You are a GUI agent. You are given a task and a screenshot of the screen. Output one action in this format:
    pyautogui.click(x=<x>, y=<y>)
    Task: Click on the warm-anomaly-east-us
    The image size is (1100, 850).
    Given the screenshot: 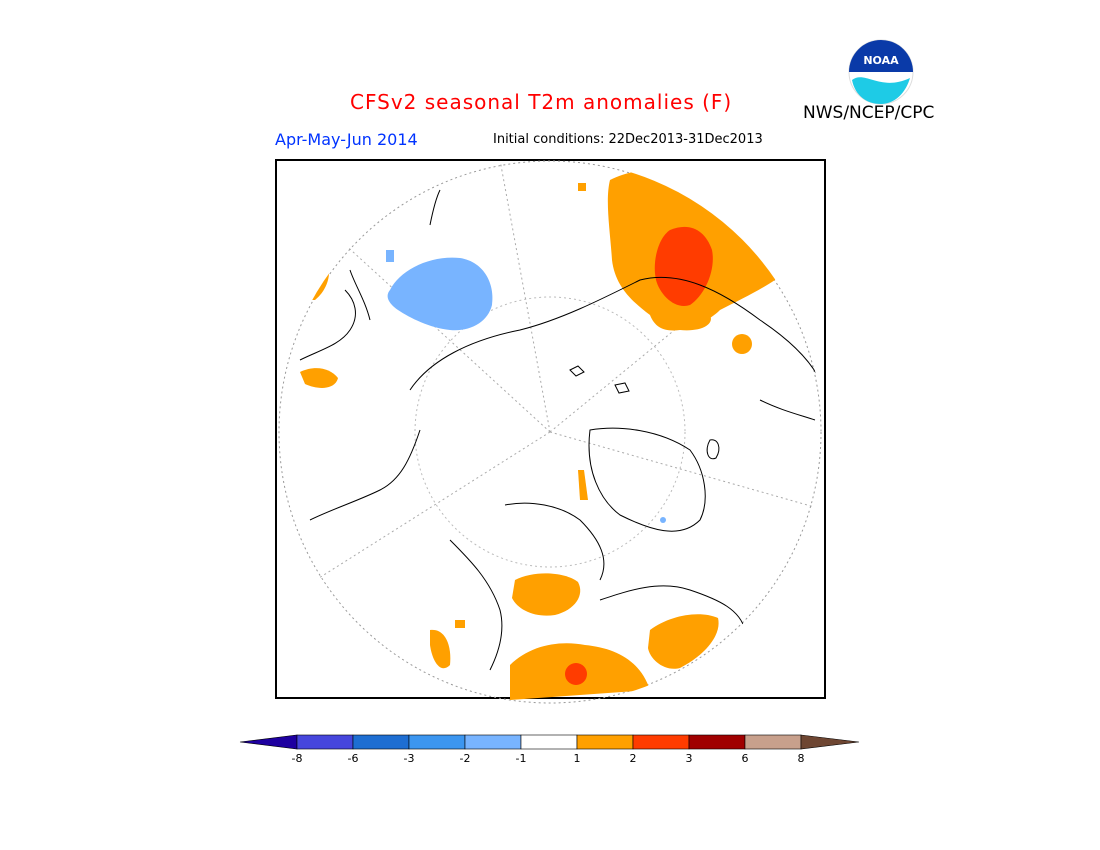 What is the action you would take?
    pyautogui.click(x=683, y=641)
    